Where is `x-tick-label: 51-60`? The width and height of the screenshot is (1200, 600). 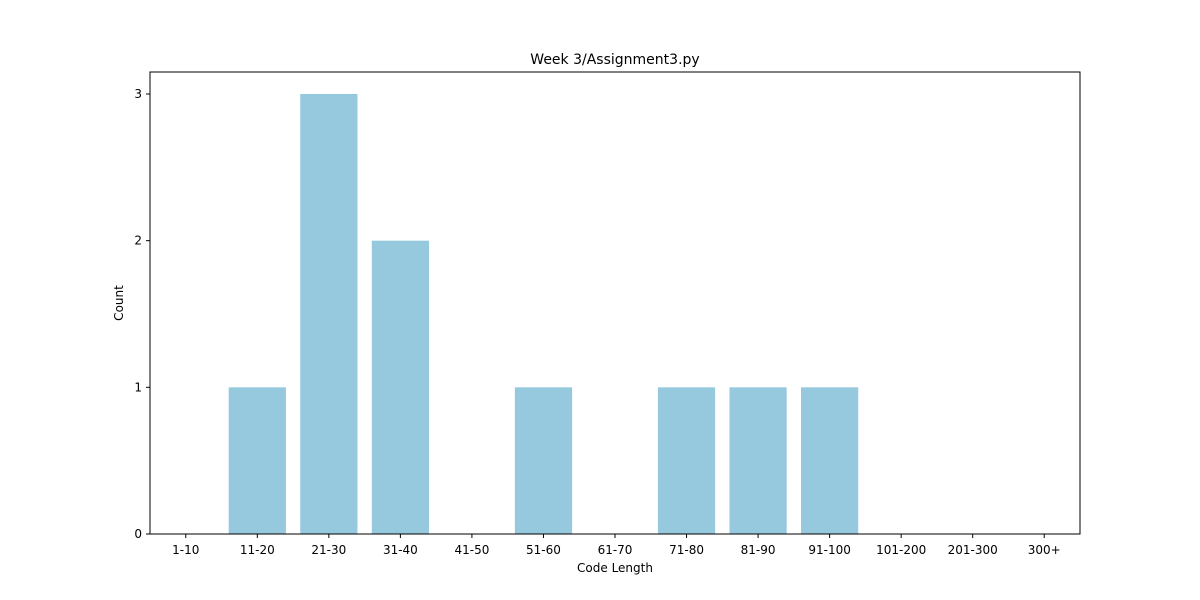 x-tick-label: 51-60 is located at coordinates (543, 550).